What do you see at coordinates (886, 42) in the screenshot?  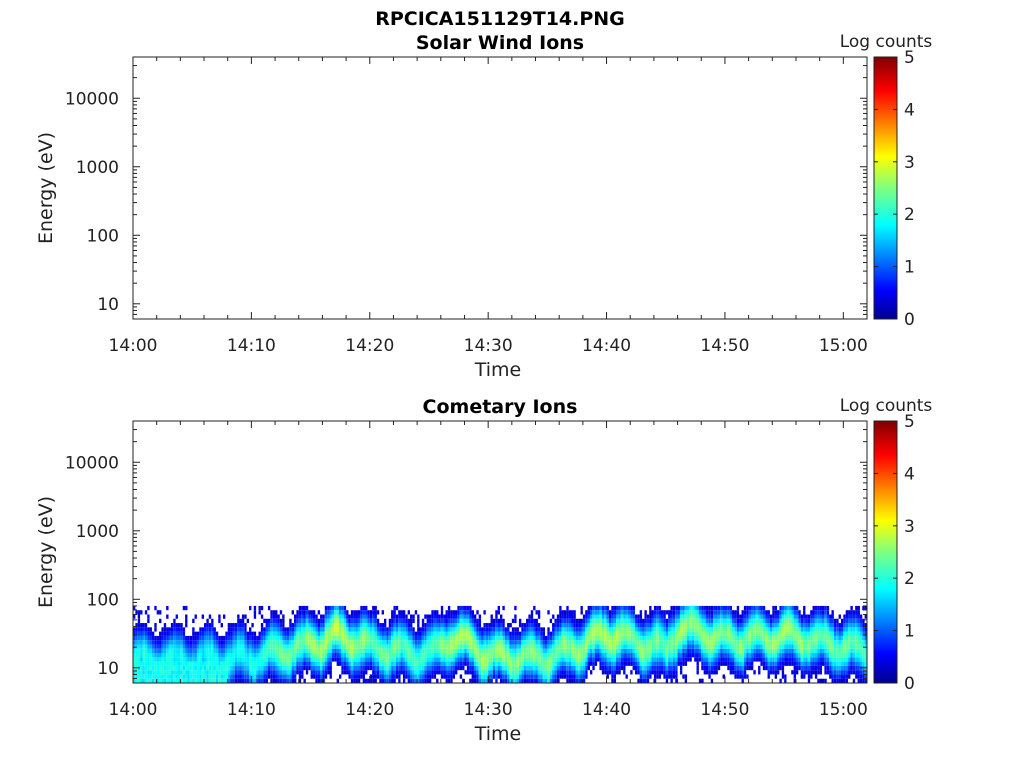 I see `colorbar-label: Log counts` at bounding box center [886, 42].